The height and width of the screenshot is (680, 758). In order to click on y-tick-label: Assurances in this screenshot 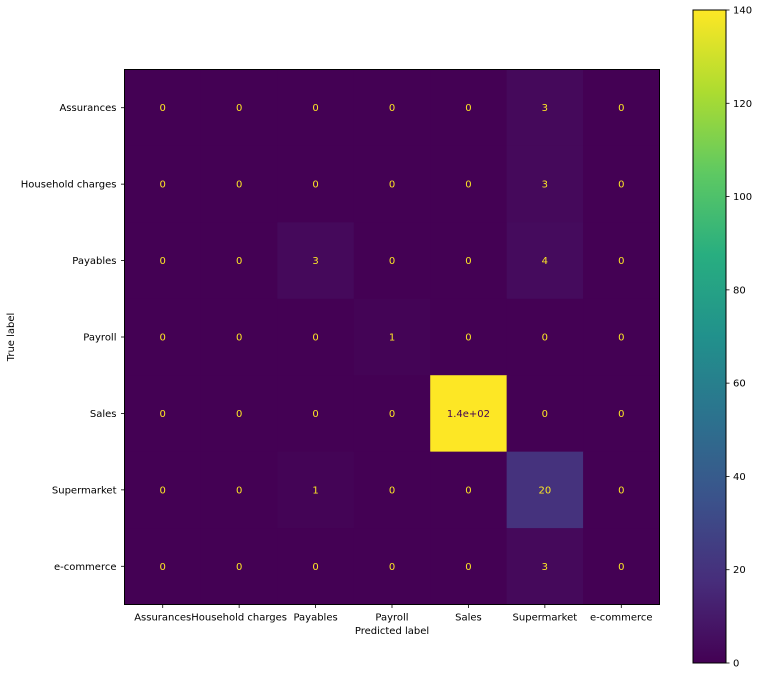, I will do `click(87, 108)`.